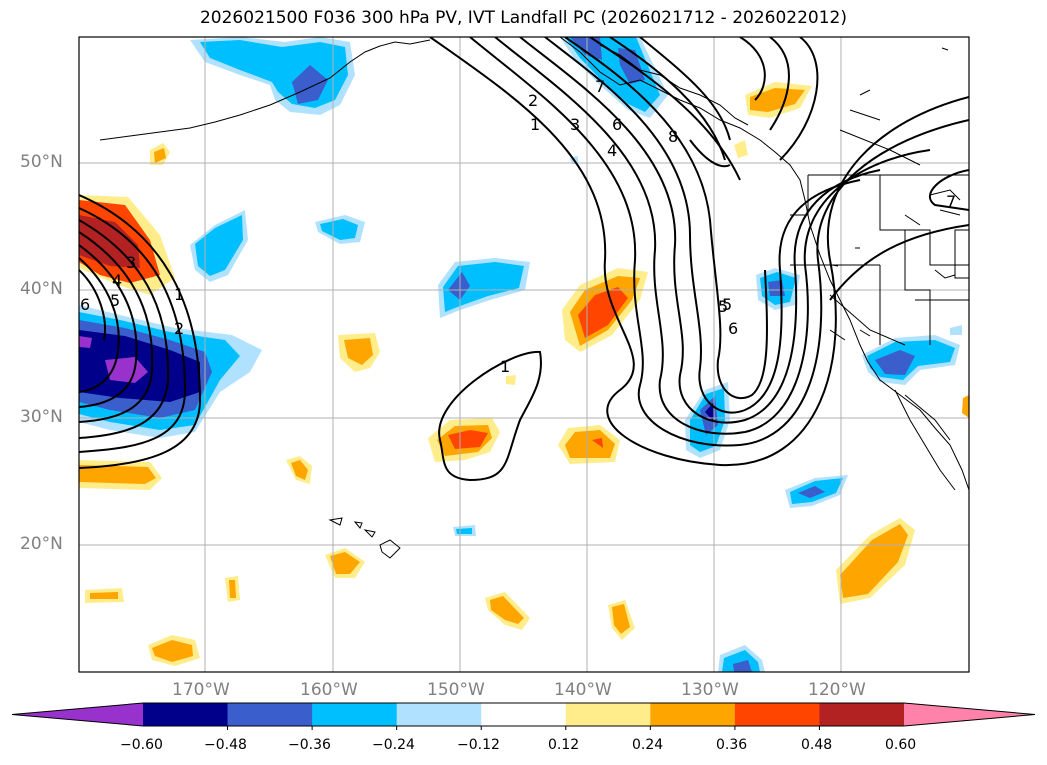 The width and height of the screenshot is (1047, 765). Describe the element at coordinates (648, 745) in the screenshot. I see `colorbar-tick-label: 0.24` at that location.